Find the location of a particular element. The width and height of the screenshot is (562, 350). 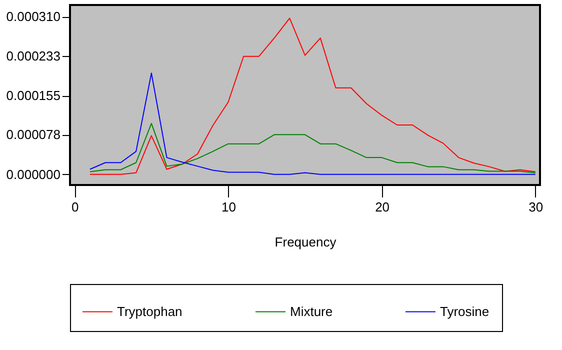

x-tick-label: 20 is located at coordinates (382, 207).